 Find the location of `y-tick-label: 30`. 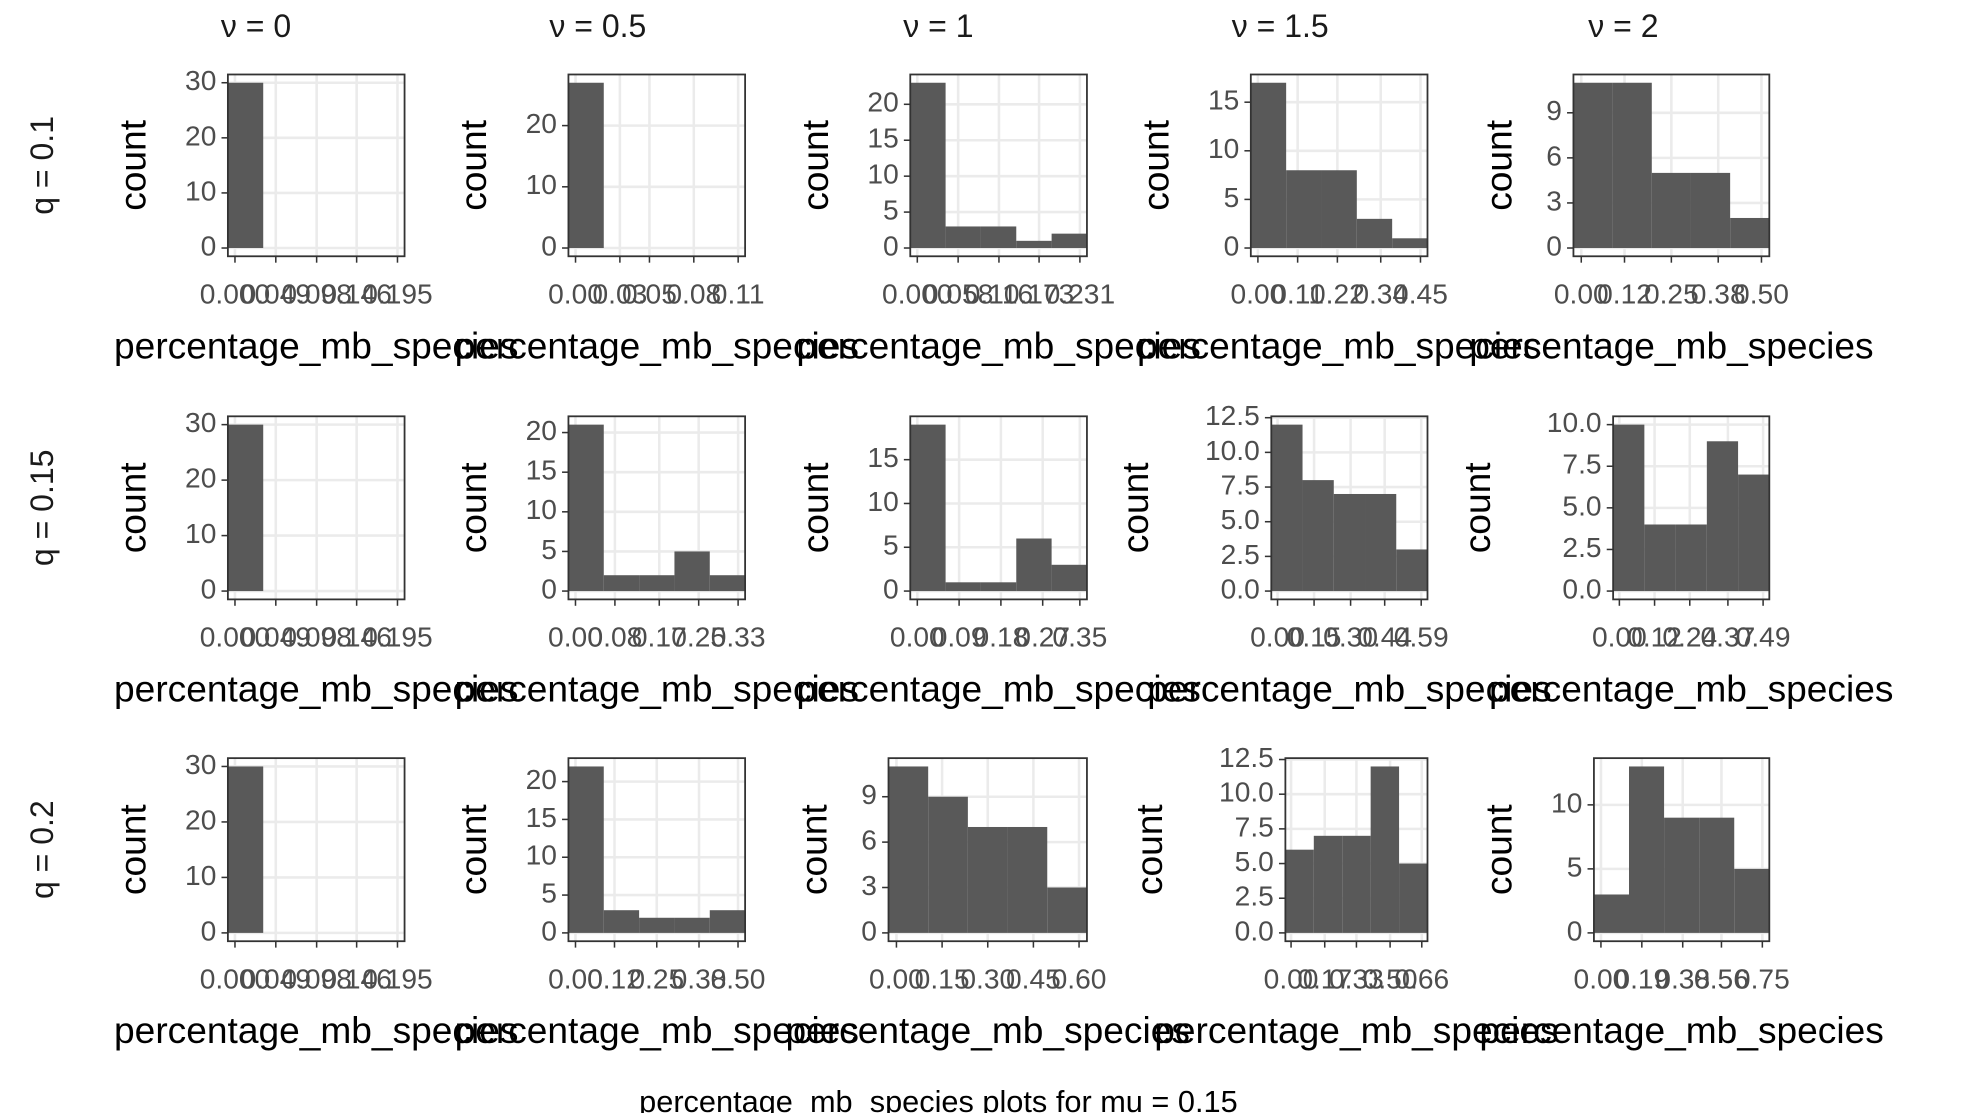

y-tick-label: 30 is located at coordinates (200, 422).